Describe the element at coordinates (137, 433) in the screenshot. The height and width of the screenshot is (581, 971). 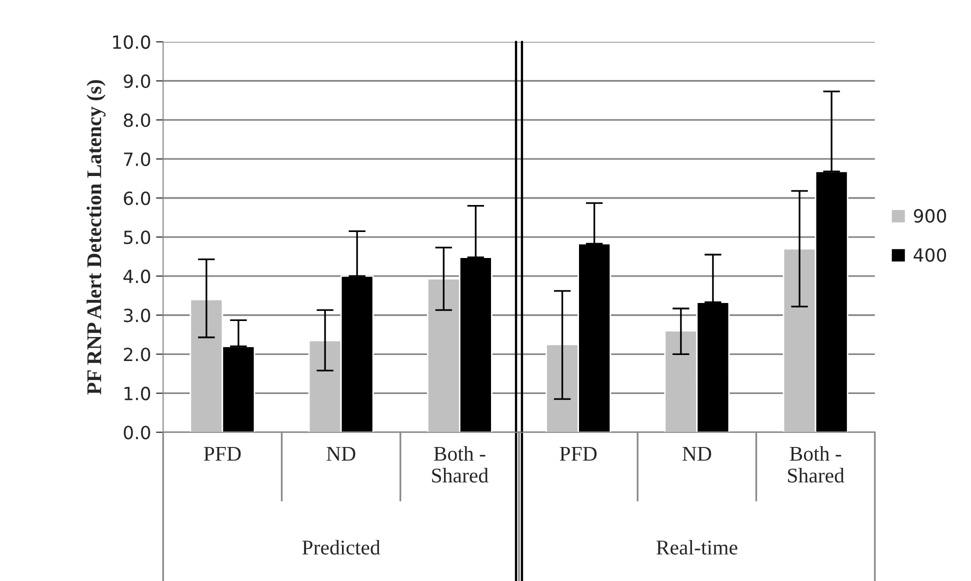
I see `y-tick-label: 0.0` at that location.